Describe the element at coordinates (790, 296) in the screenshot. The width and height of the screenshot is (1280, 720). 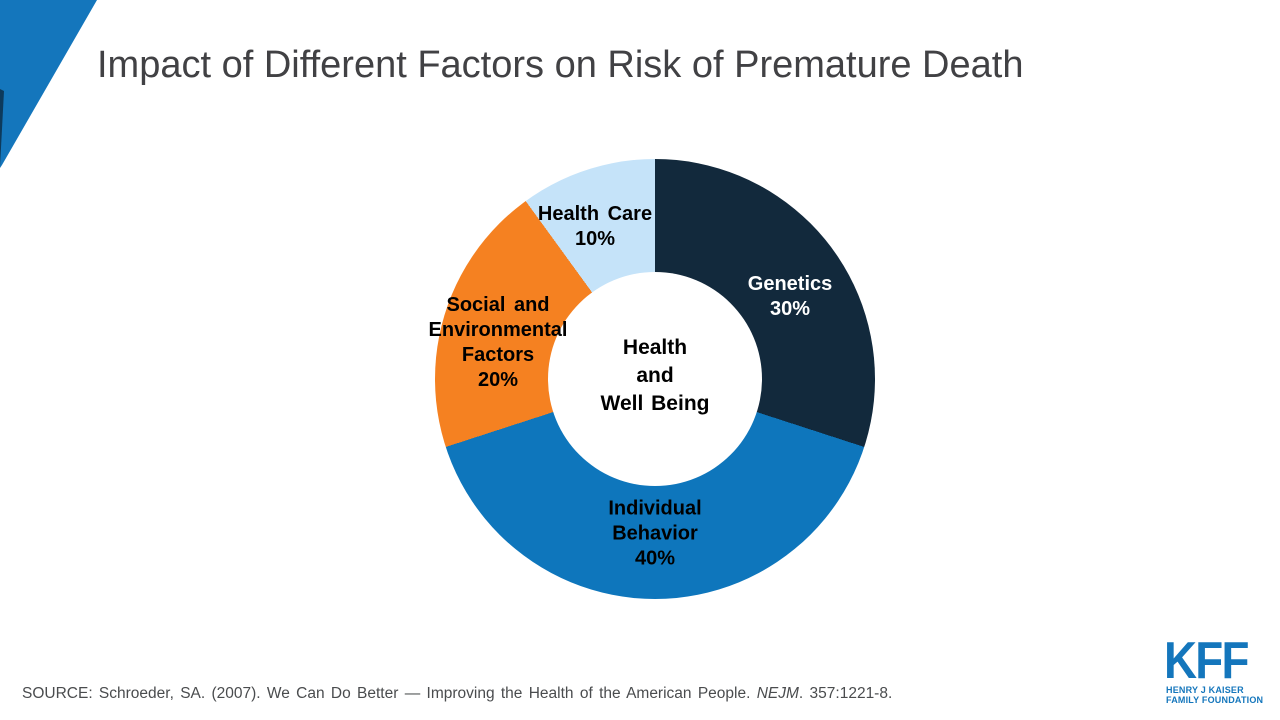
I see `slice-label-genetics: Genetics 30%` at that location.